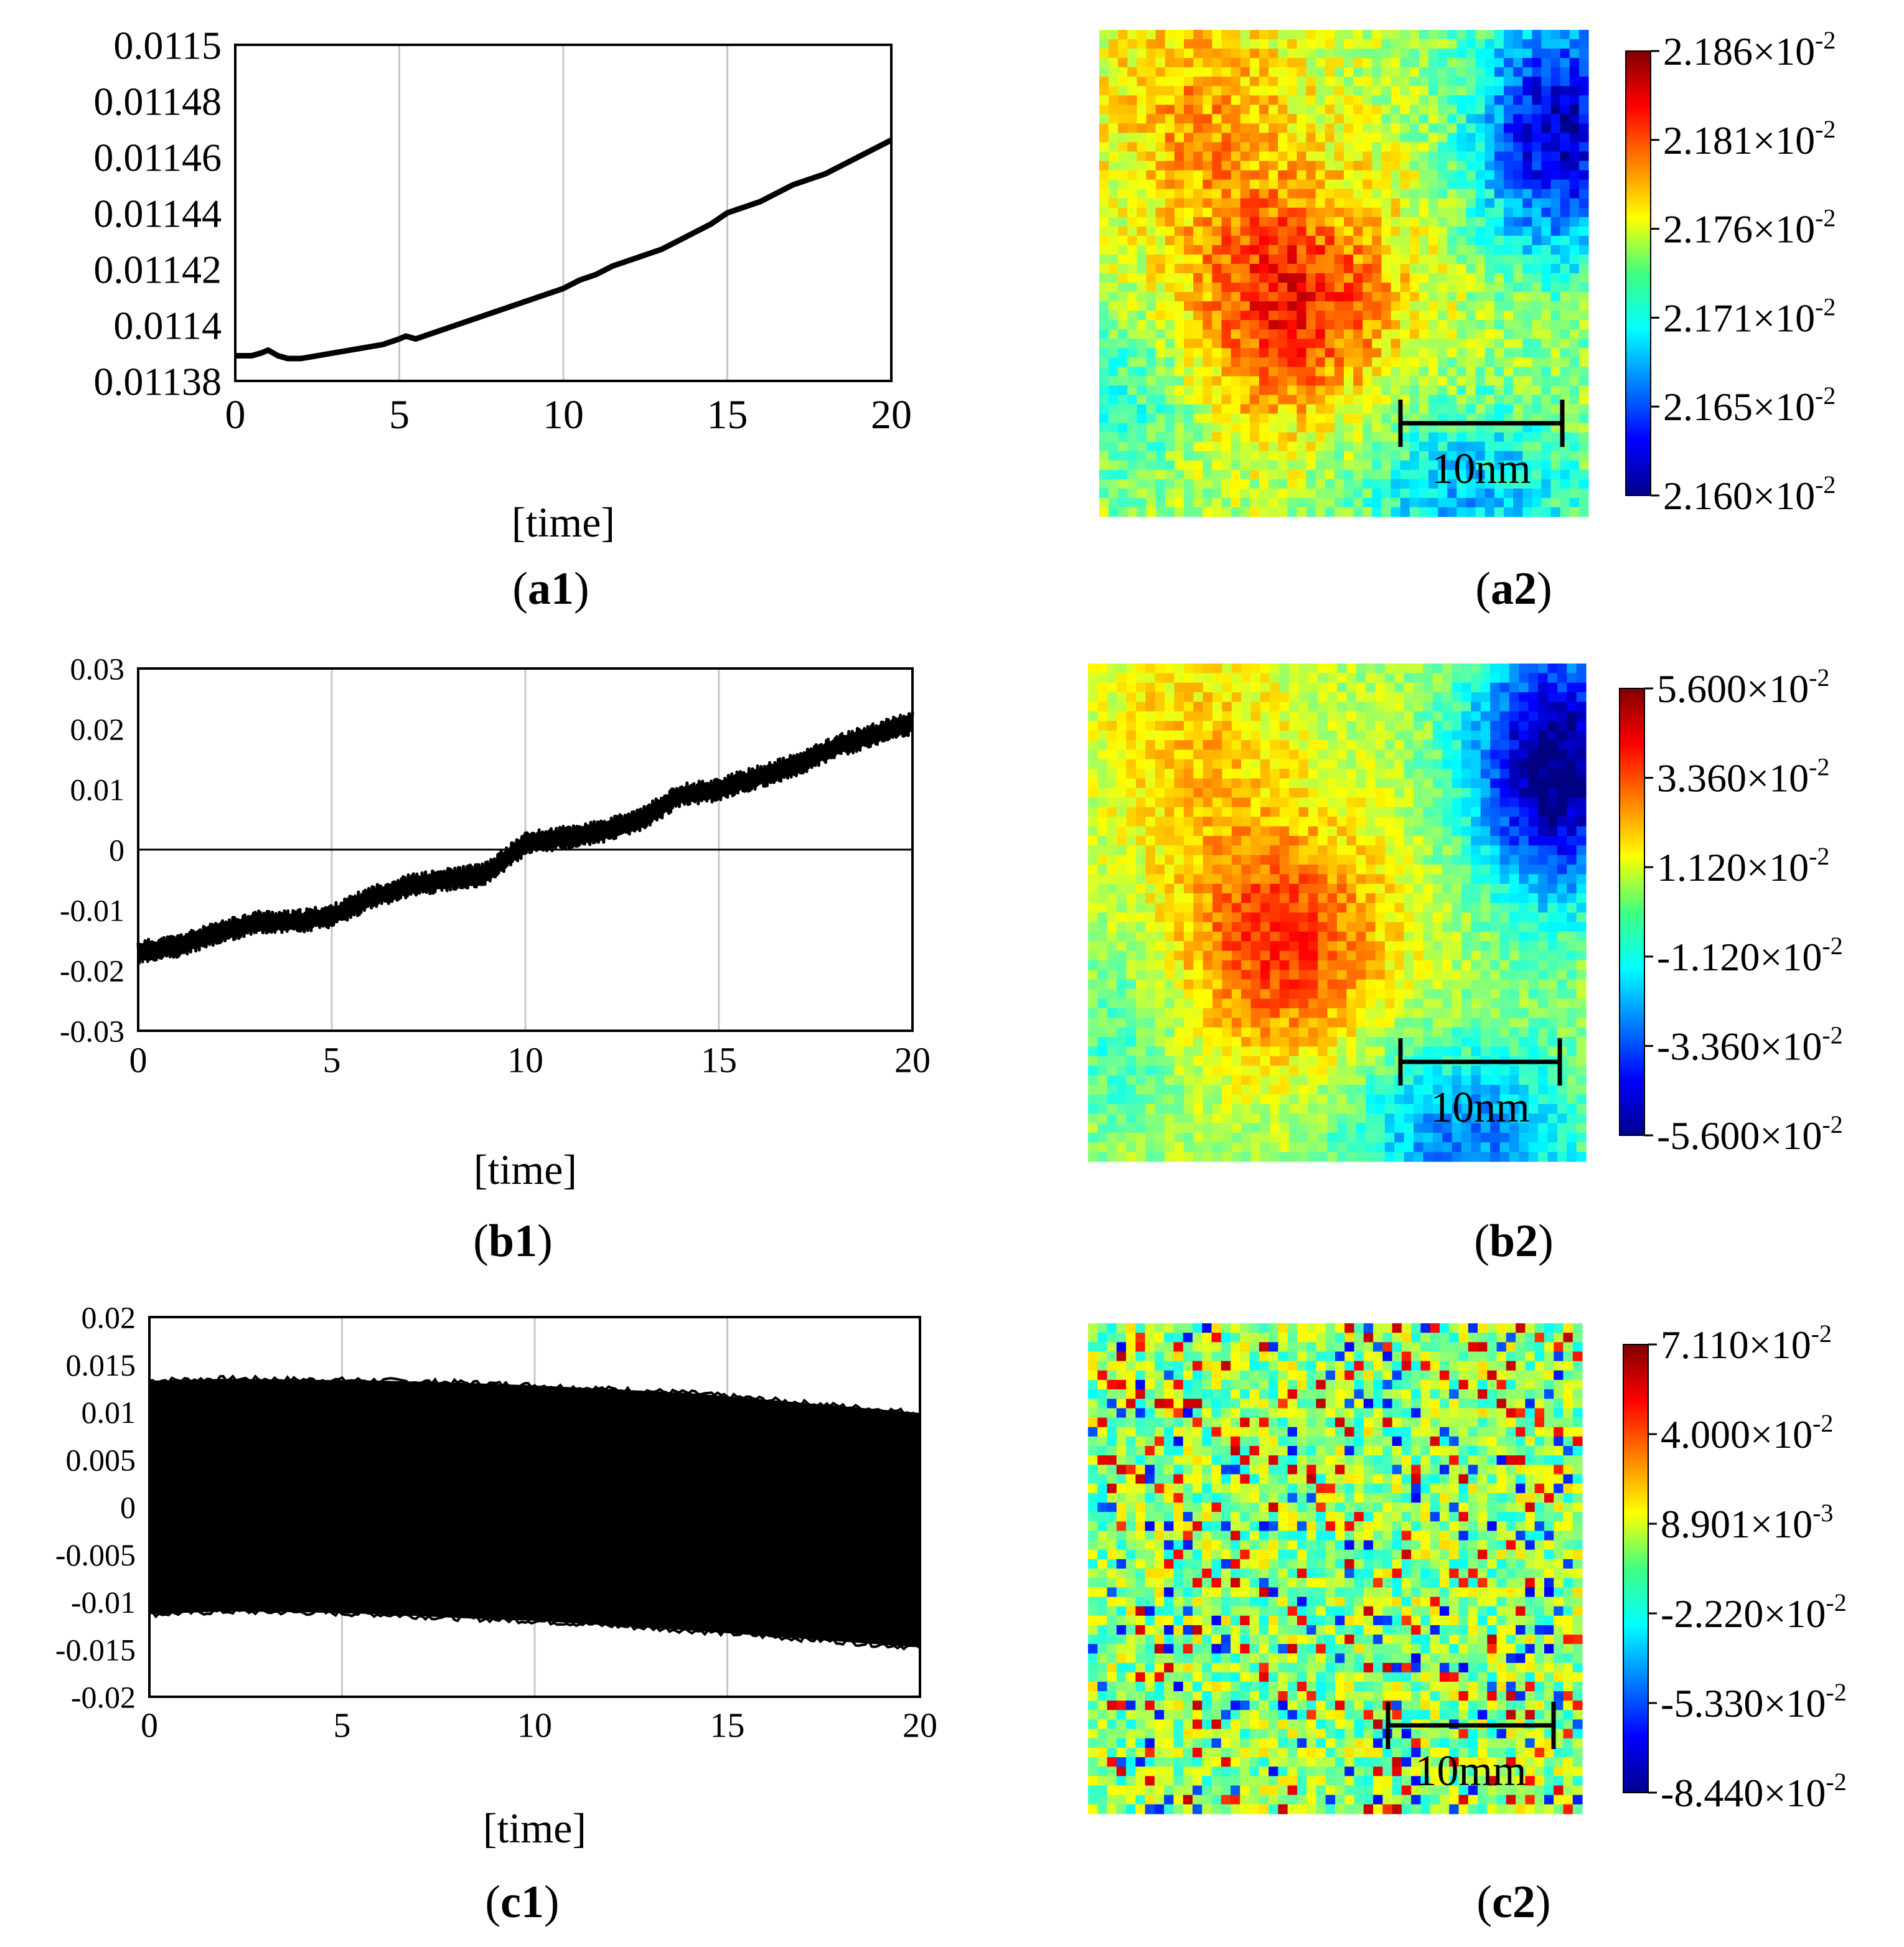 This screenshot has height=1947, width=1904. I want to click on colorbar-times: ×10, so click(1784, 51).